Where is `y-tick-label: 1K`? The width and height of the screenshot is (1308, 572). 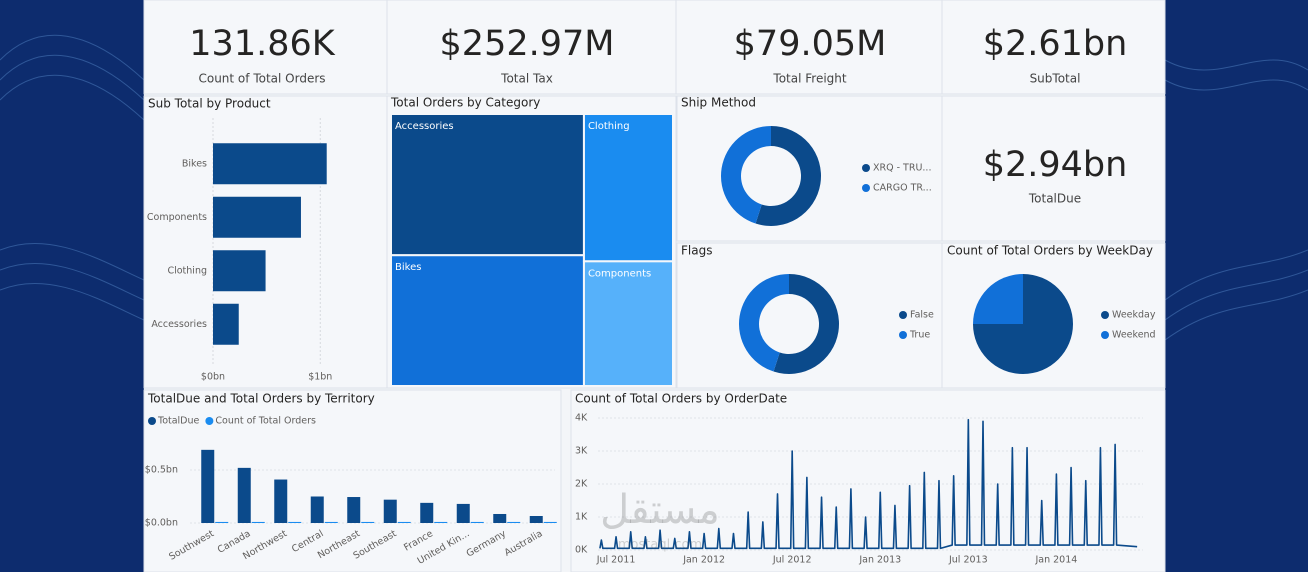
y-tick-label: 1K is located at coordinates (581, 517).